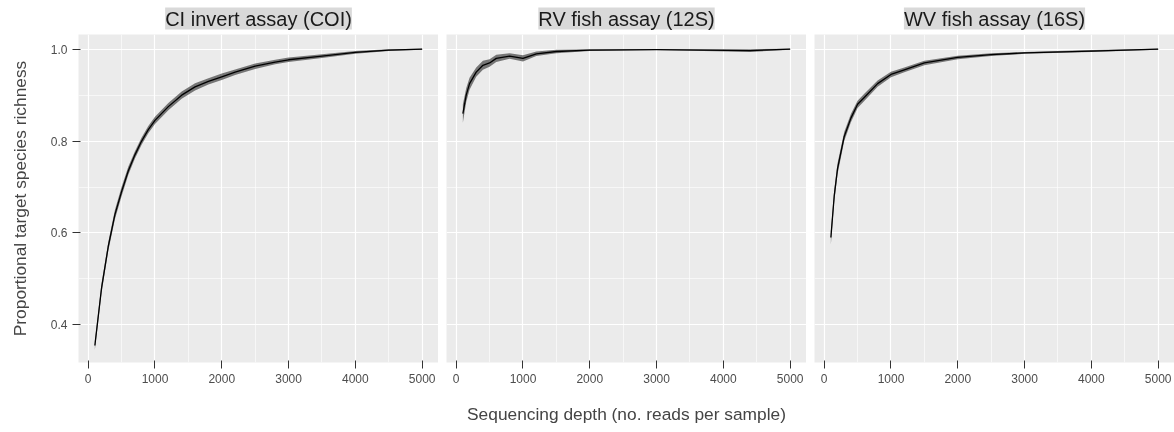 The image size is (1174, 432). What do you see at coordinates (994, 18) in the screenshot?
I see `chart-title: WV fish assay (16S)` at bounding box center [994, 18].